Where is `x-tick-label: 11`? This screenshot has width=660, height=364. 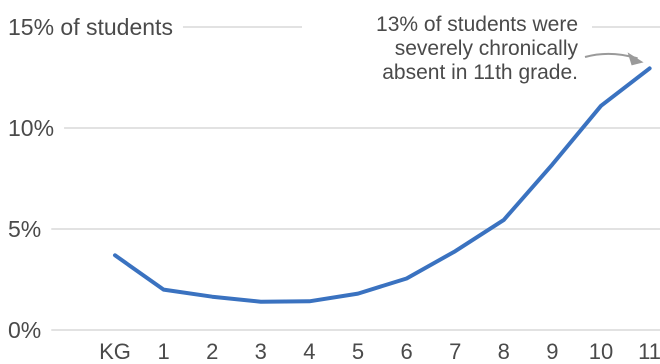
x-tick-label: 11 is located at coordinates (649, 351).